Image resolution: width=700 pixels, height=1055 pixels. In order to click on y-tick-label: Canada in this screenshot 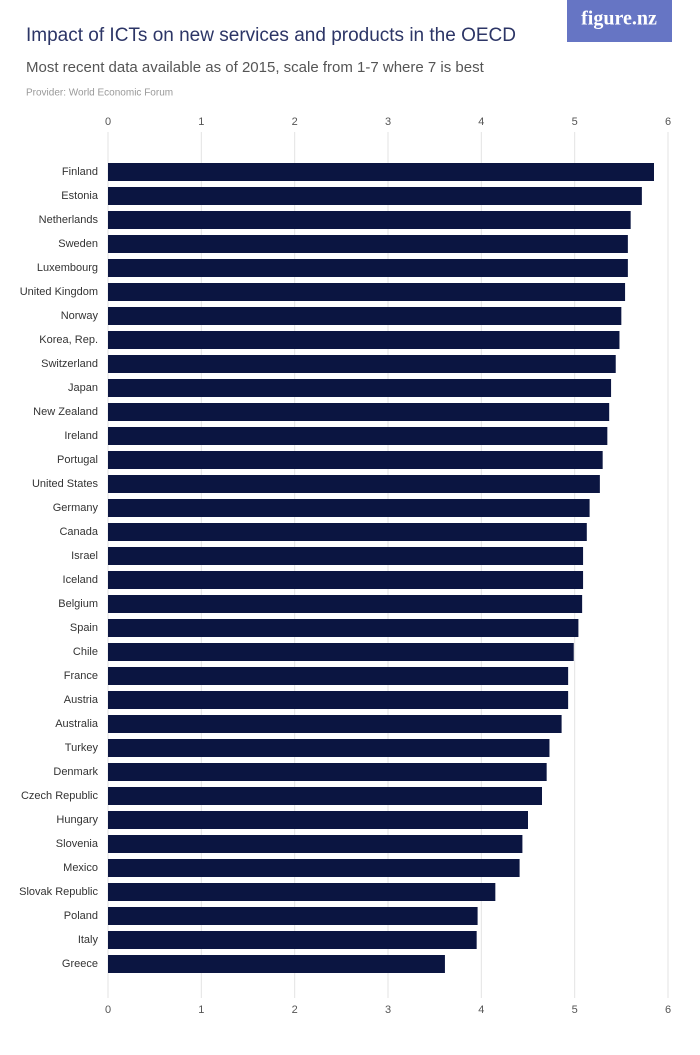, I will do `click(78, 532)`.